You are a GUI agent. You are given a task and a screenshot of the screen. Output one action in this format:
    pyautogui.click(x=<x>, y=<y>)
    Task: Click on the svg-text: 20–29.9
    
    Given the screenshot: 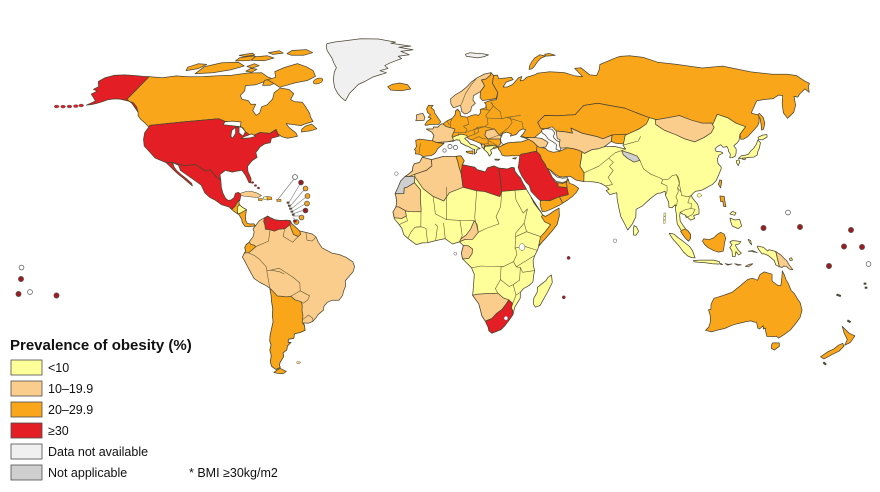 What is the action you would take?
    pyautogui.click(x=70, y=410)
    